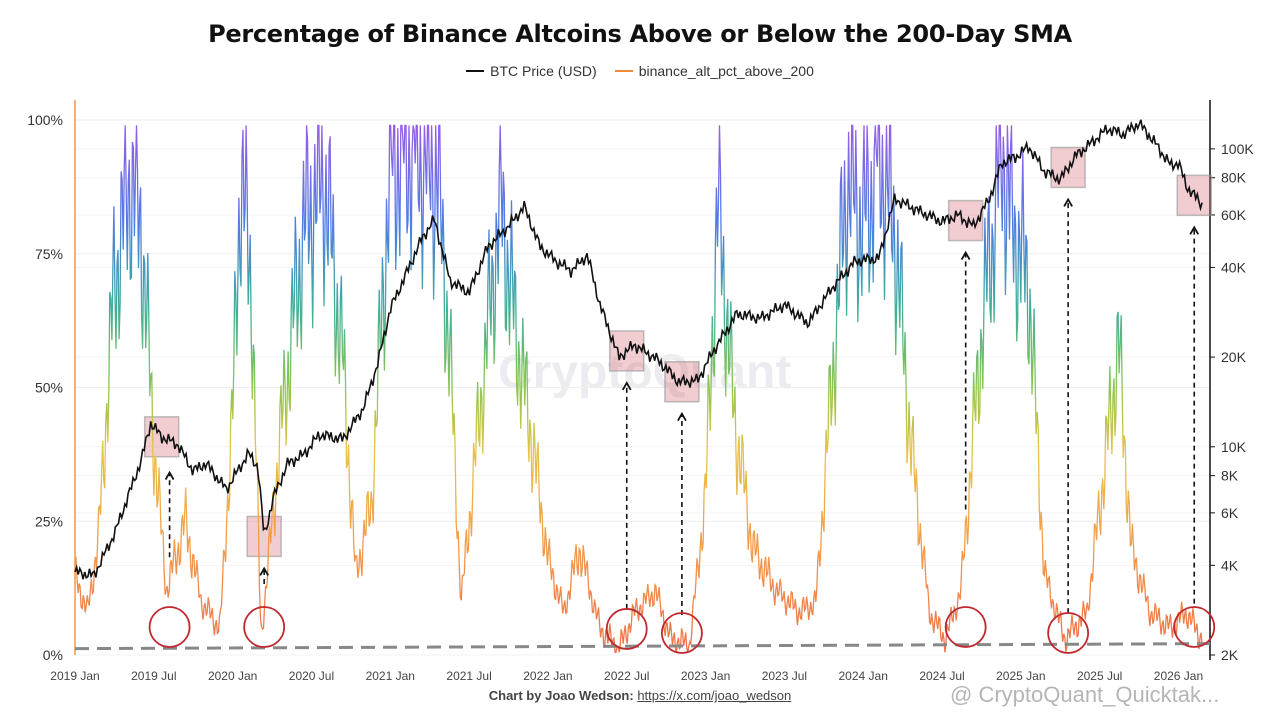 The image size is (1280, 720). I want to click on credit-link: https://x.com/joao_wedson, so click(714, 695).